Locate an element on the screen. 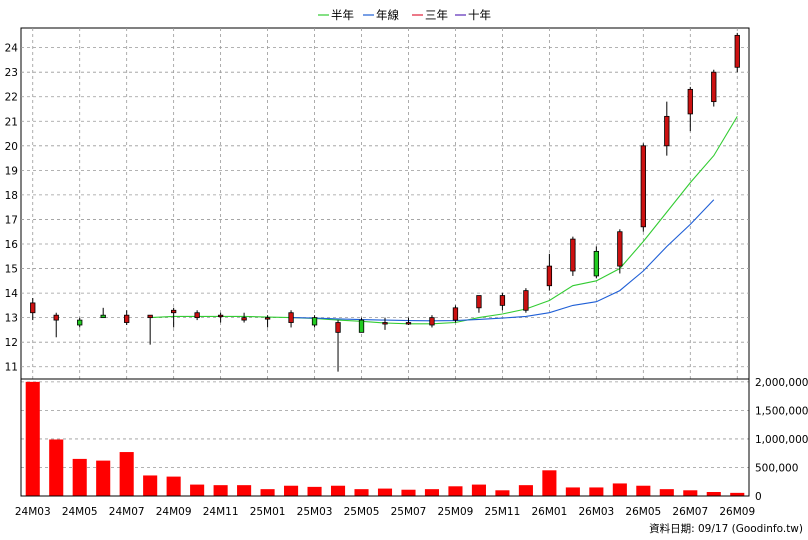  x-tick-label: 24M07 is located at coordinates (127, 512).